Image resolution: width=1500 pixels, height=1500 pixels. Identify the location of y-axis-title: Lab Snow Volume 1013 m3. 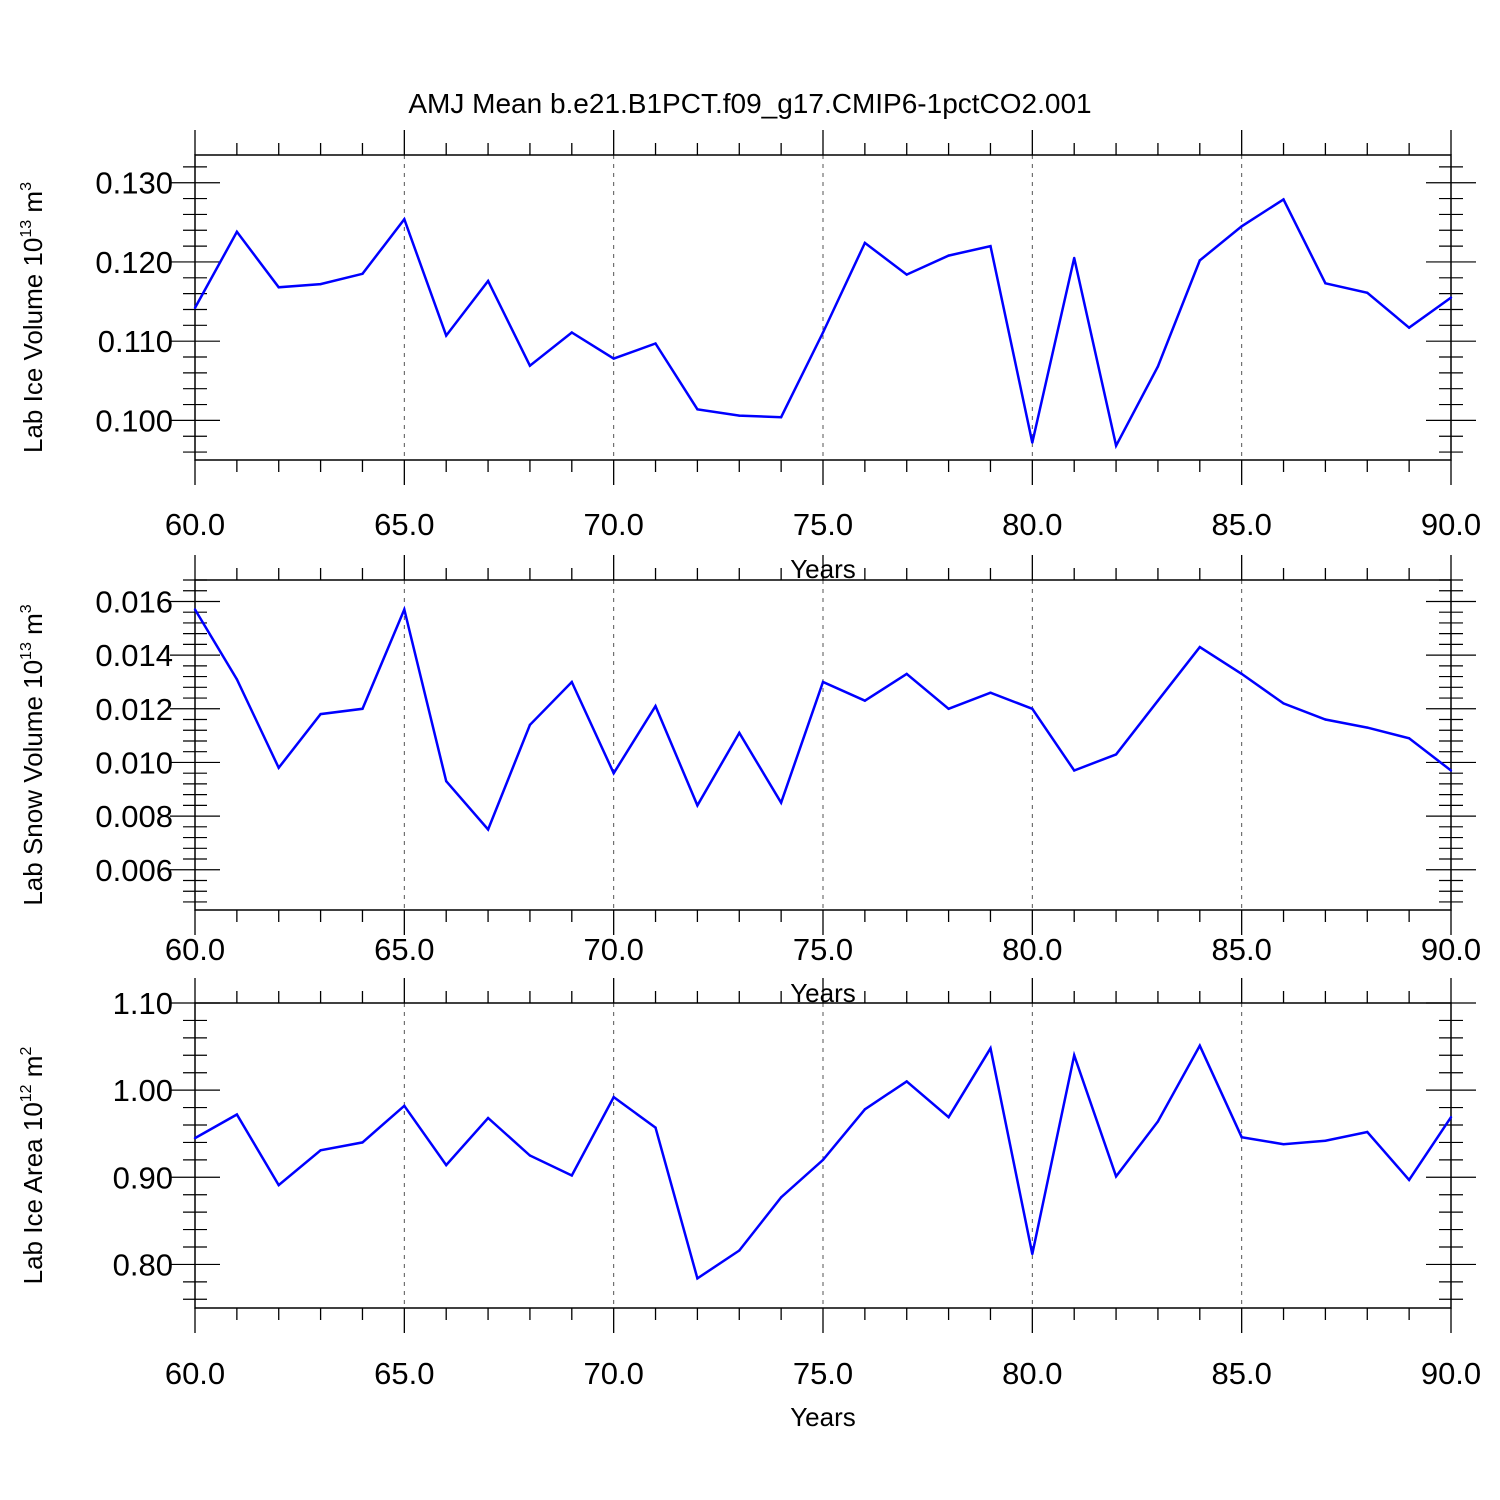
(33, 754).